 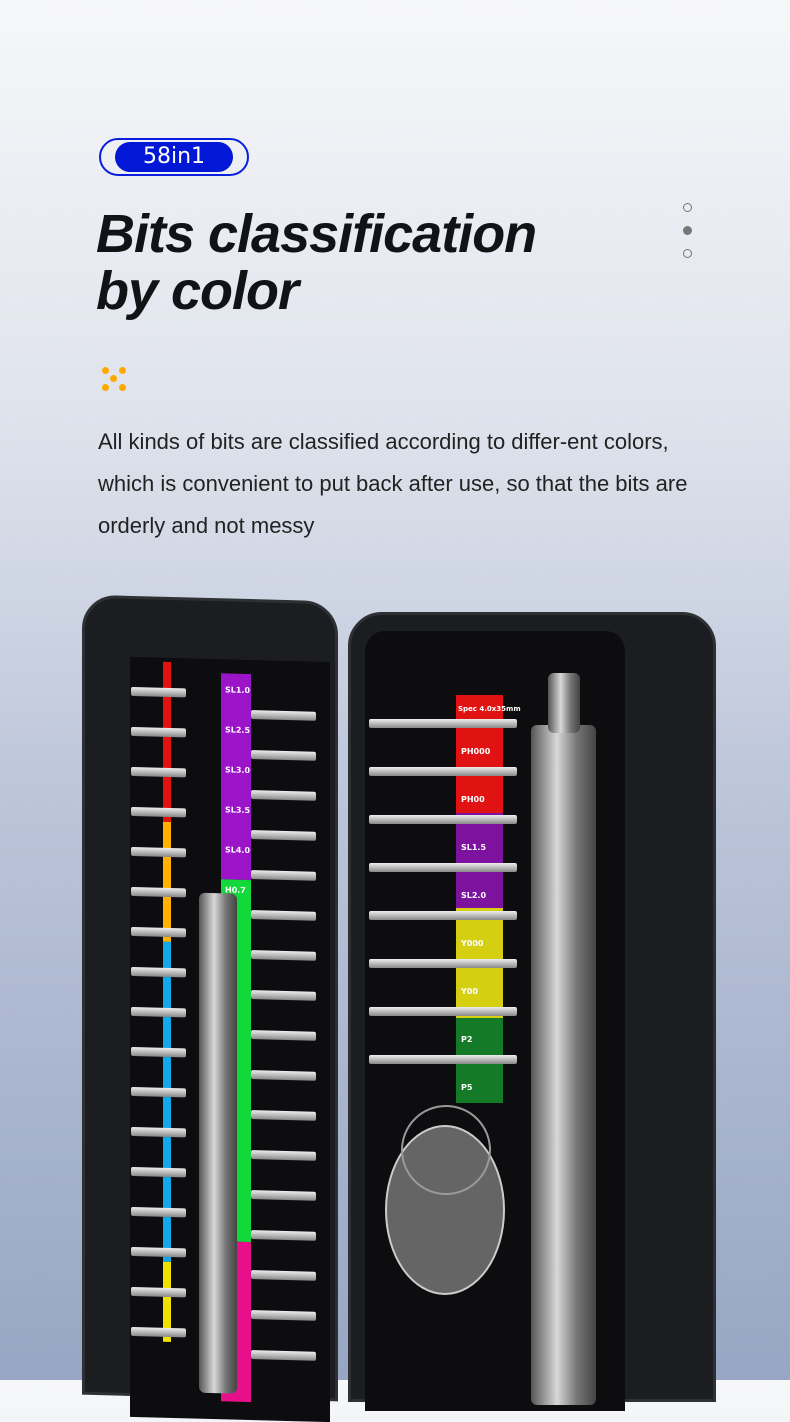 What do you see at coordinates (564, 703) in the screenshot?
I see `screwdriver-tip` at bounding box center [564, 703].